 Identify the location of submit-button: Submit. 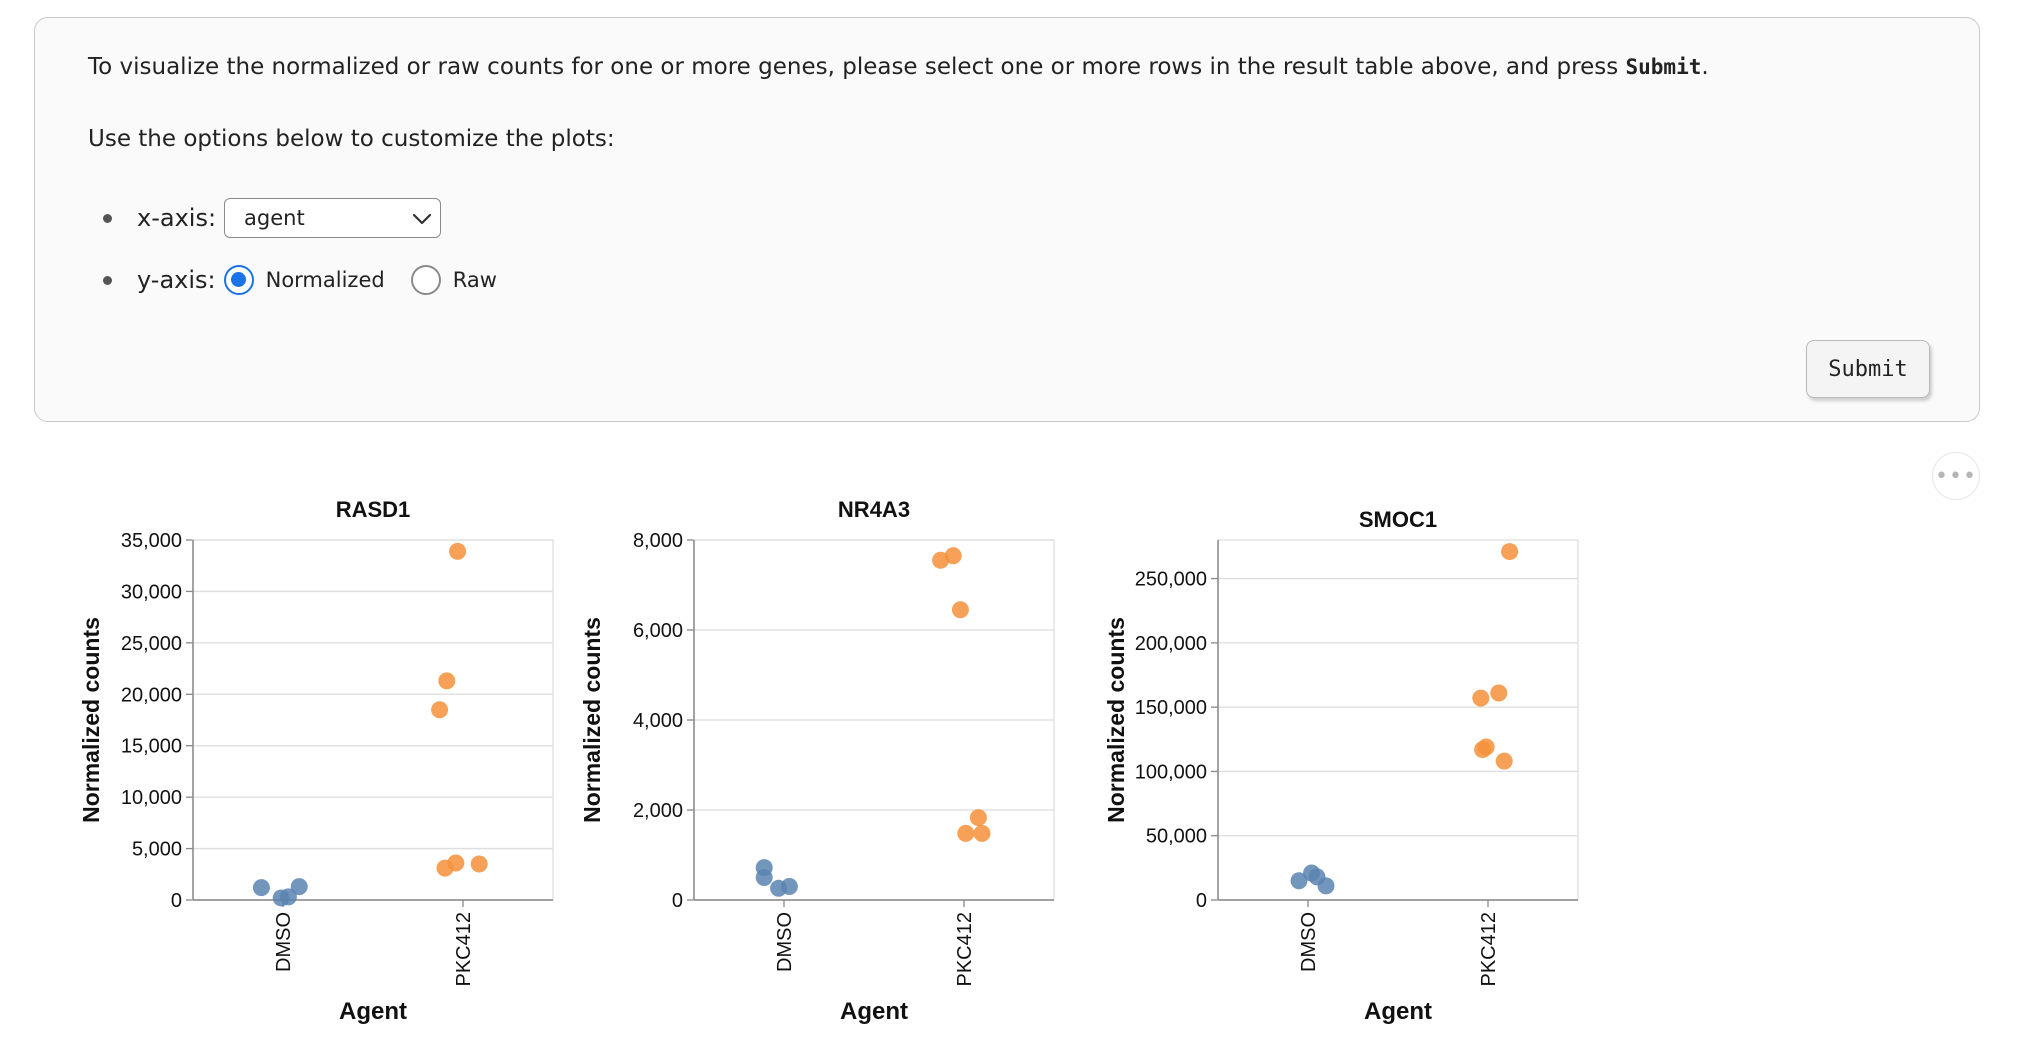
(1868, 369).